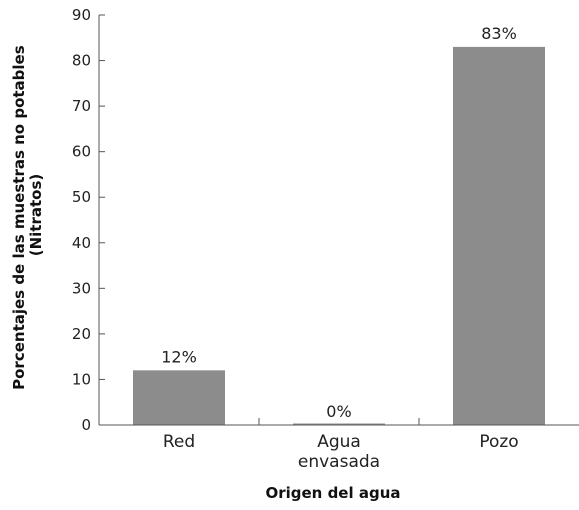 The image size is (579, 510). Describe the element at coordinates (81, 334) in the screenshot. I see `y-tick-label: 20` at that location.